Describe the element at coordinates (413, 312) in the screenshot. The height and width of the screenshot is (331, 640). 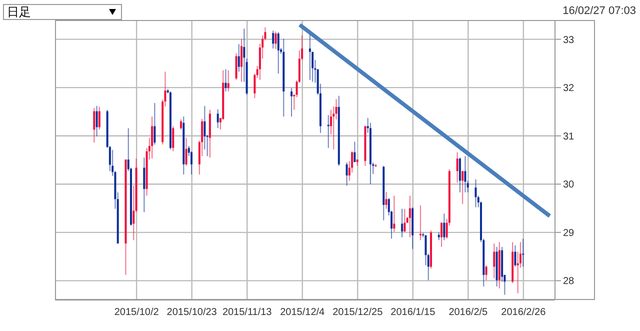
I see `x-tick-label: 2016/1/15` at that location.